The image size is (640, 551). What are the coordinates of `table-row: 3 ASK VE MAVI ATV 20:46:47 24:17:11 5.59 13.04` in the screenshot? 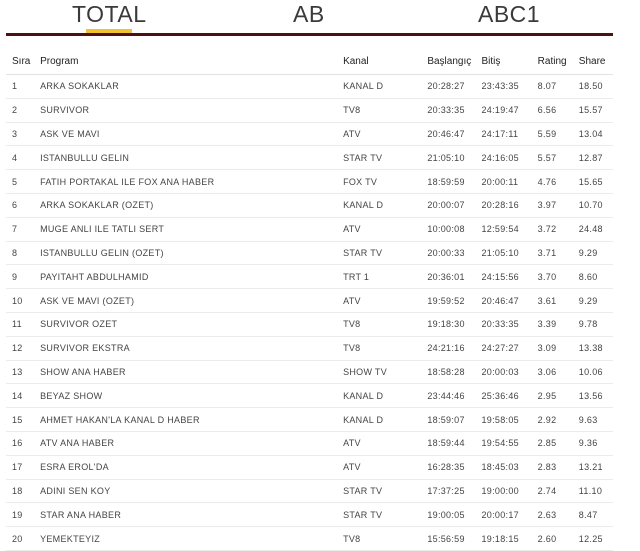 It's located at (309, 134).